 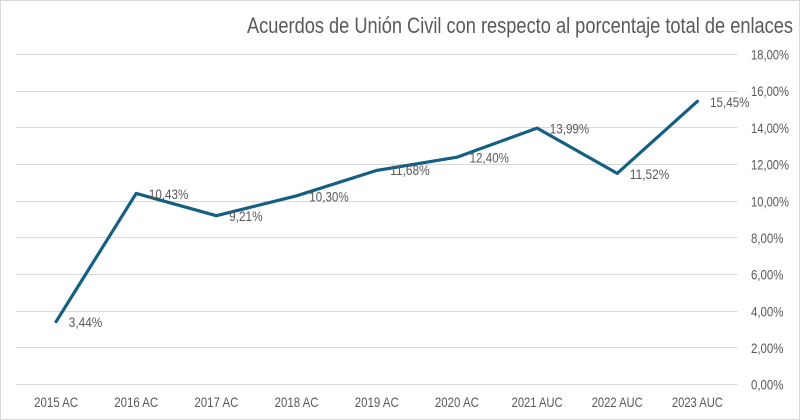 What do you see at coordinates (246, 216) in the screenshot?
I see `svg-text: 9,21%` at bounding box center [246, 216].